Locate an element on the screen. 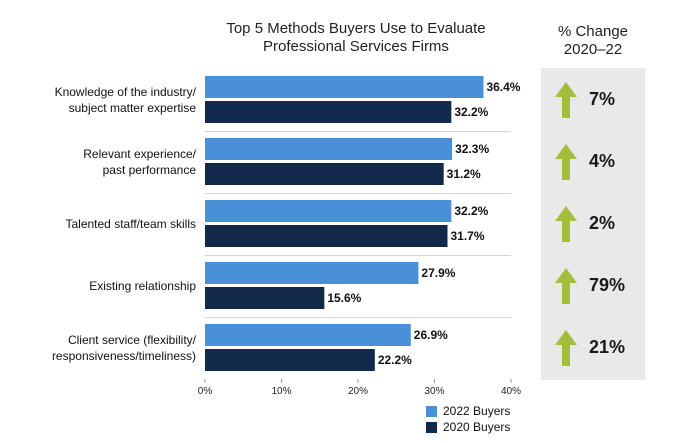 The height and width of the screenshot is (443, 681). change-row: 2% is located at coordinates (593, 224).